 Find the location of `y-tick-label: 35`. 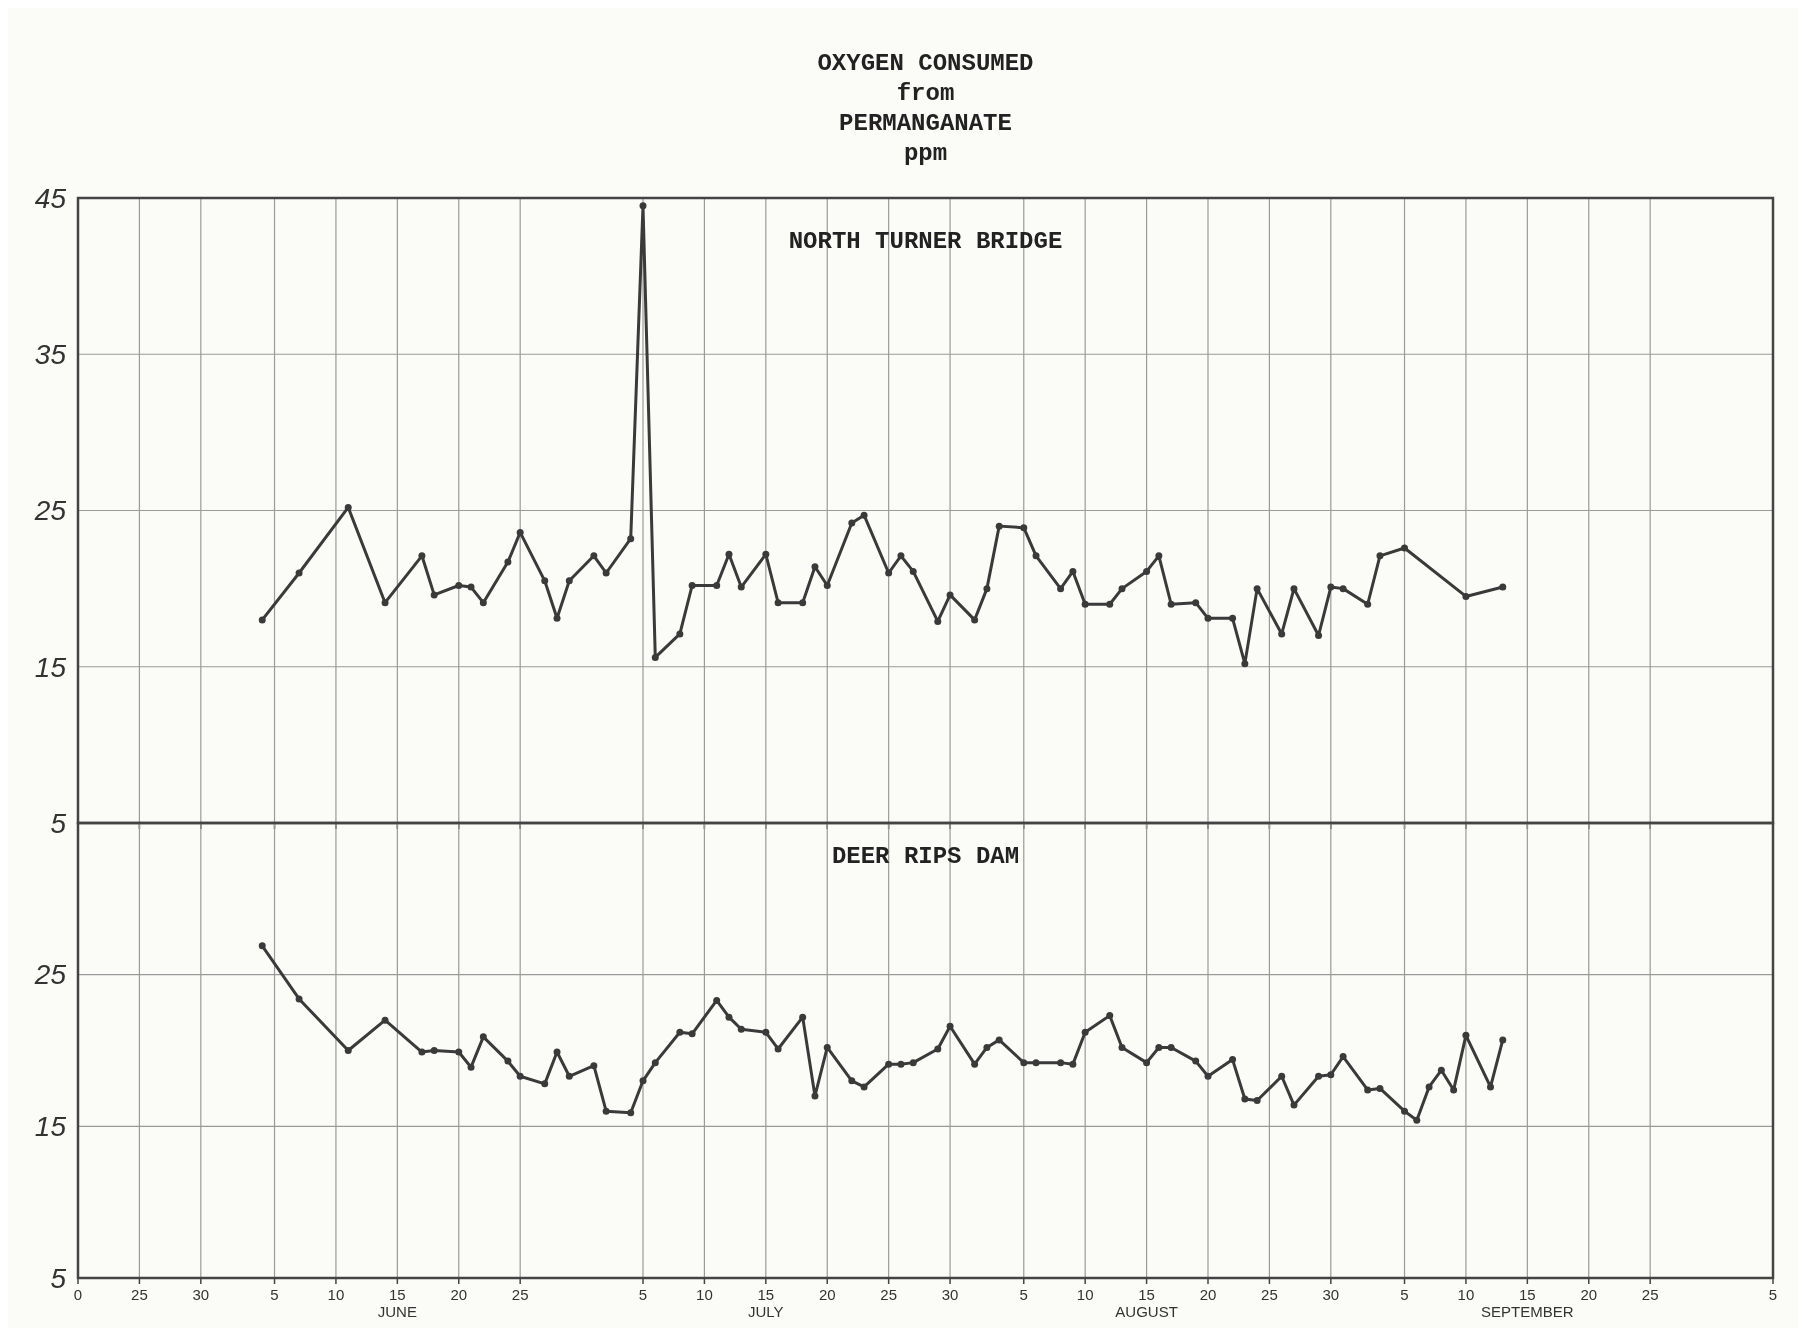

y-tick-label: 35 is located at coordinates (50, 355).